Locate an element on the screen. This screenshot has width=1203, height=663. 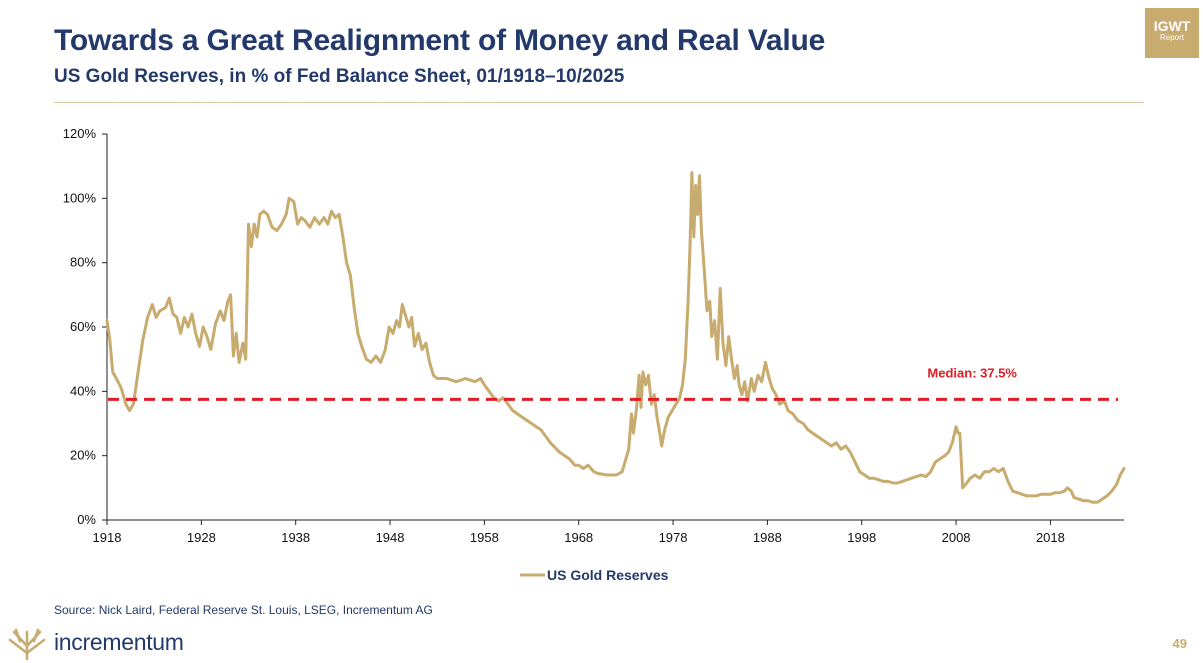
badge-title: IGWT is located at coordinates (1172, 26).